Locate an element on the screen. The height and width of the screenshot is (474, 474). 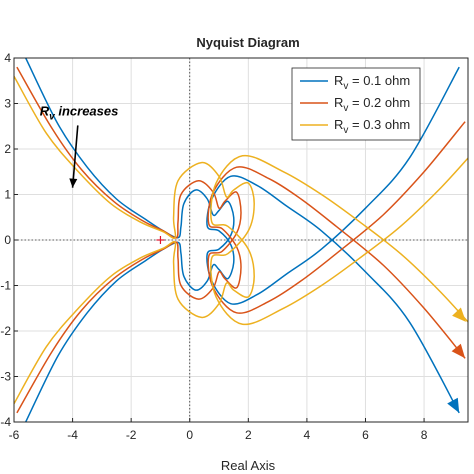
y-tick-label: -1 is located at coordinates (5, 286).